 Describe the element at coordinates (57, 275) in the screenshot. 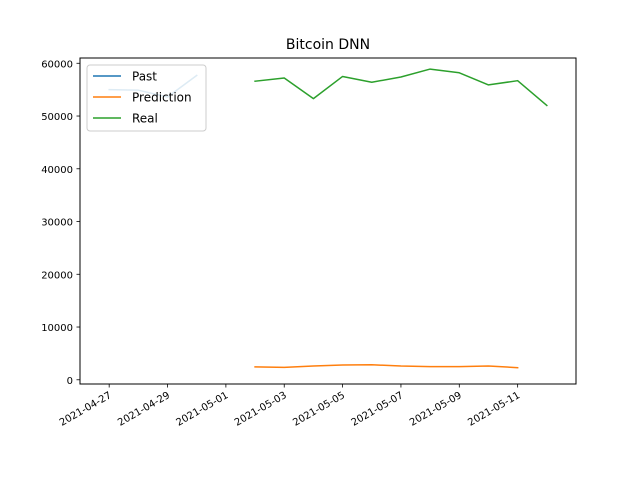

I see `y-tick-label: 20000` at that location.